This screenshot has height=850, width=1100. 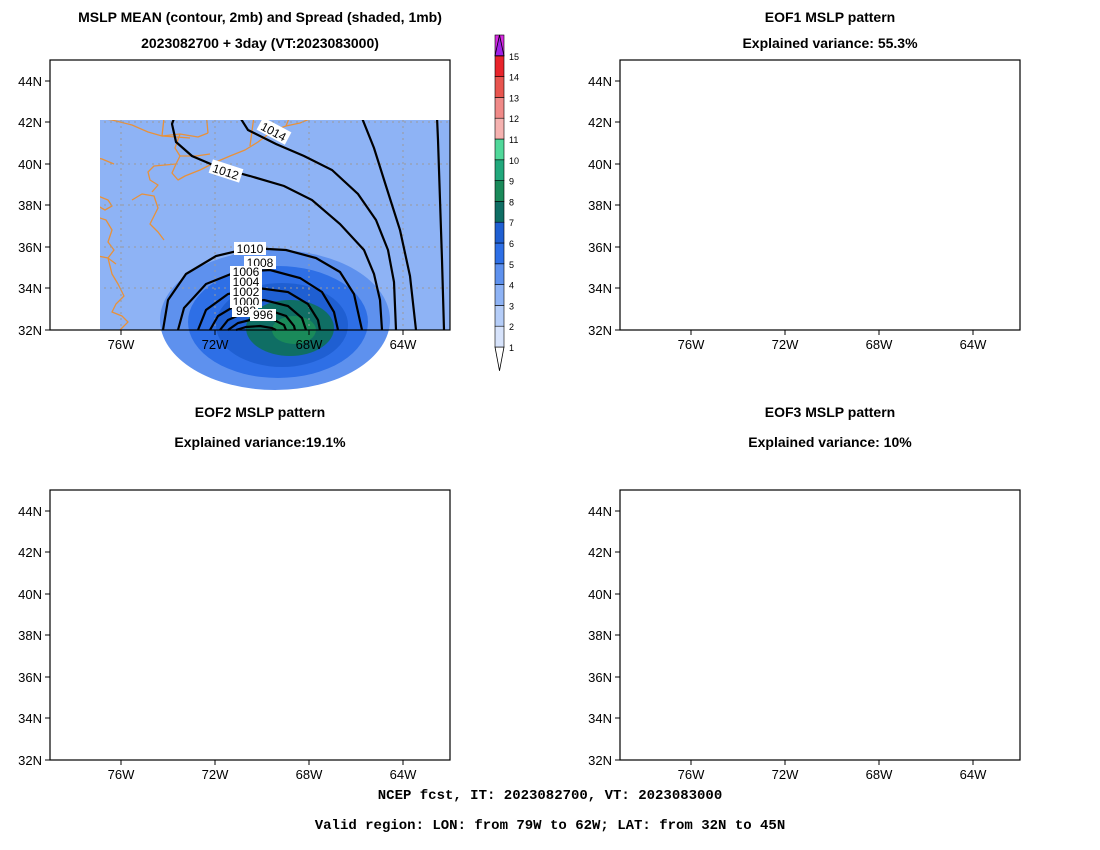 What do you see at coordinates (358, 665) in the screenshot?
I see `eof2-zero-contour` at bounding box center [358, 665].